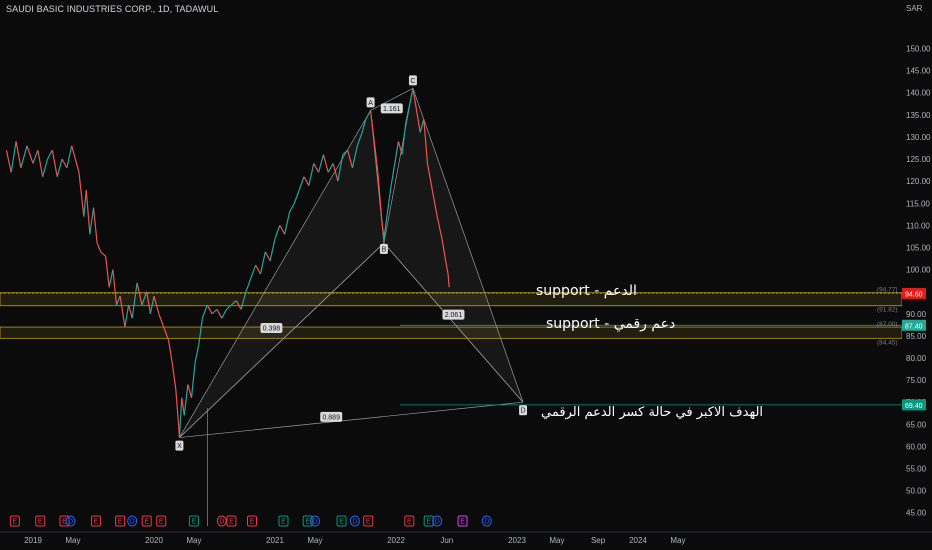 The width and height of the screenshot is (932, 550). I want to click on price-tick-label: 100.00, so click(918, 270).